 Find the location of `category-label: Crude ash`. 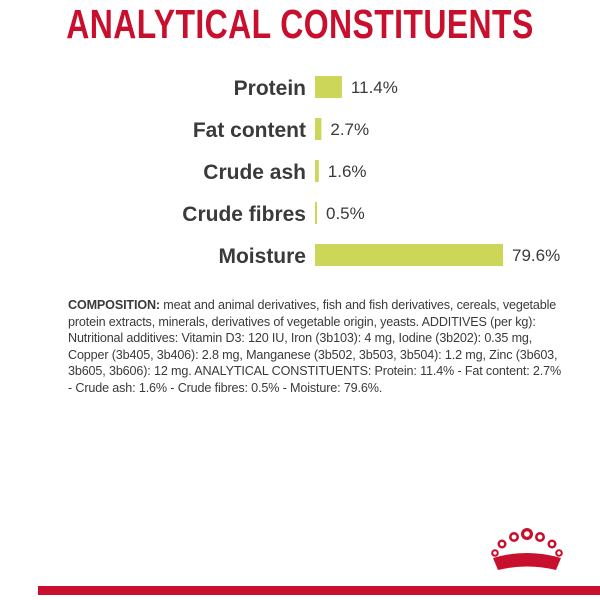

category-label: Crude ash is located at coordinates (254, 172).